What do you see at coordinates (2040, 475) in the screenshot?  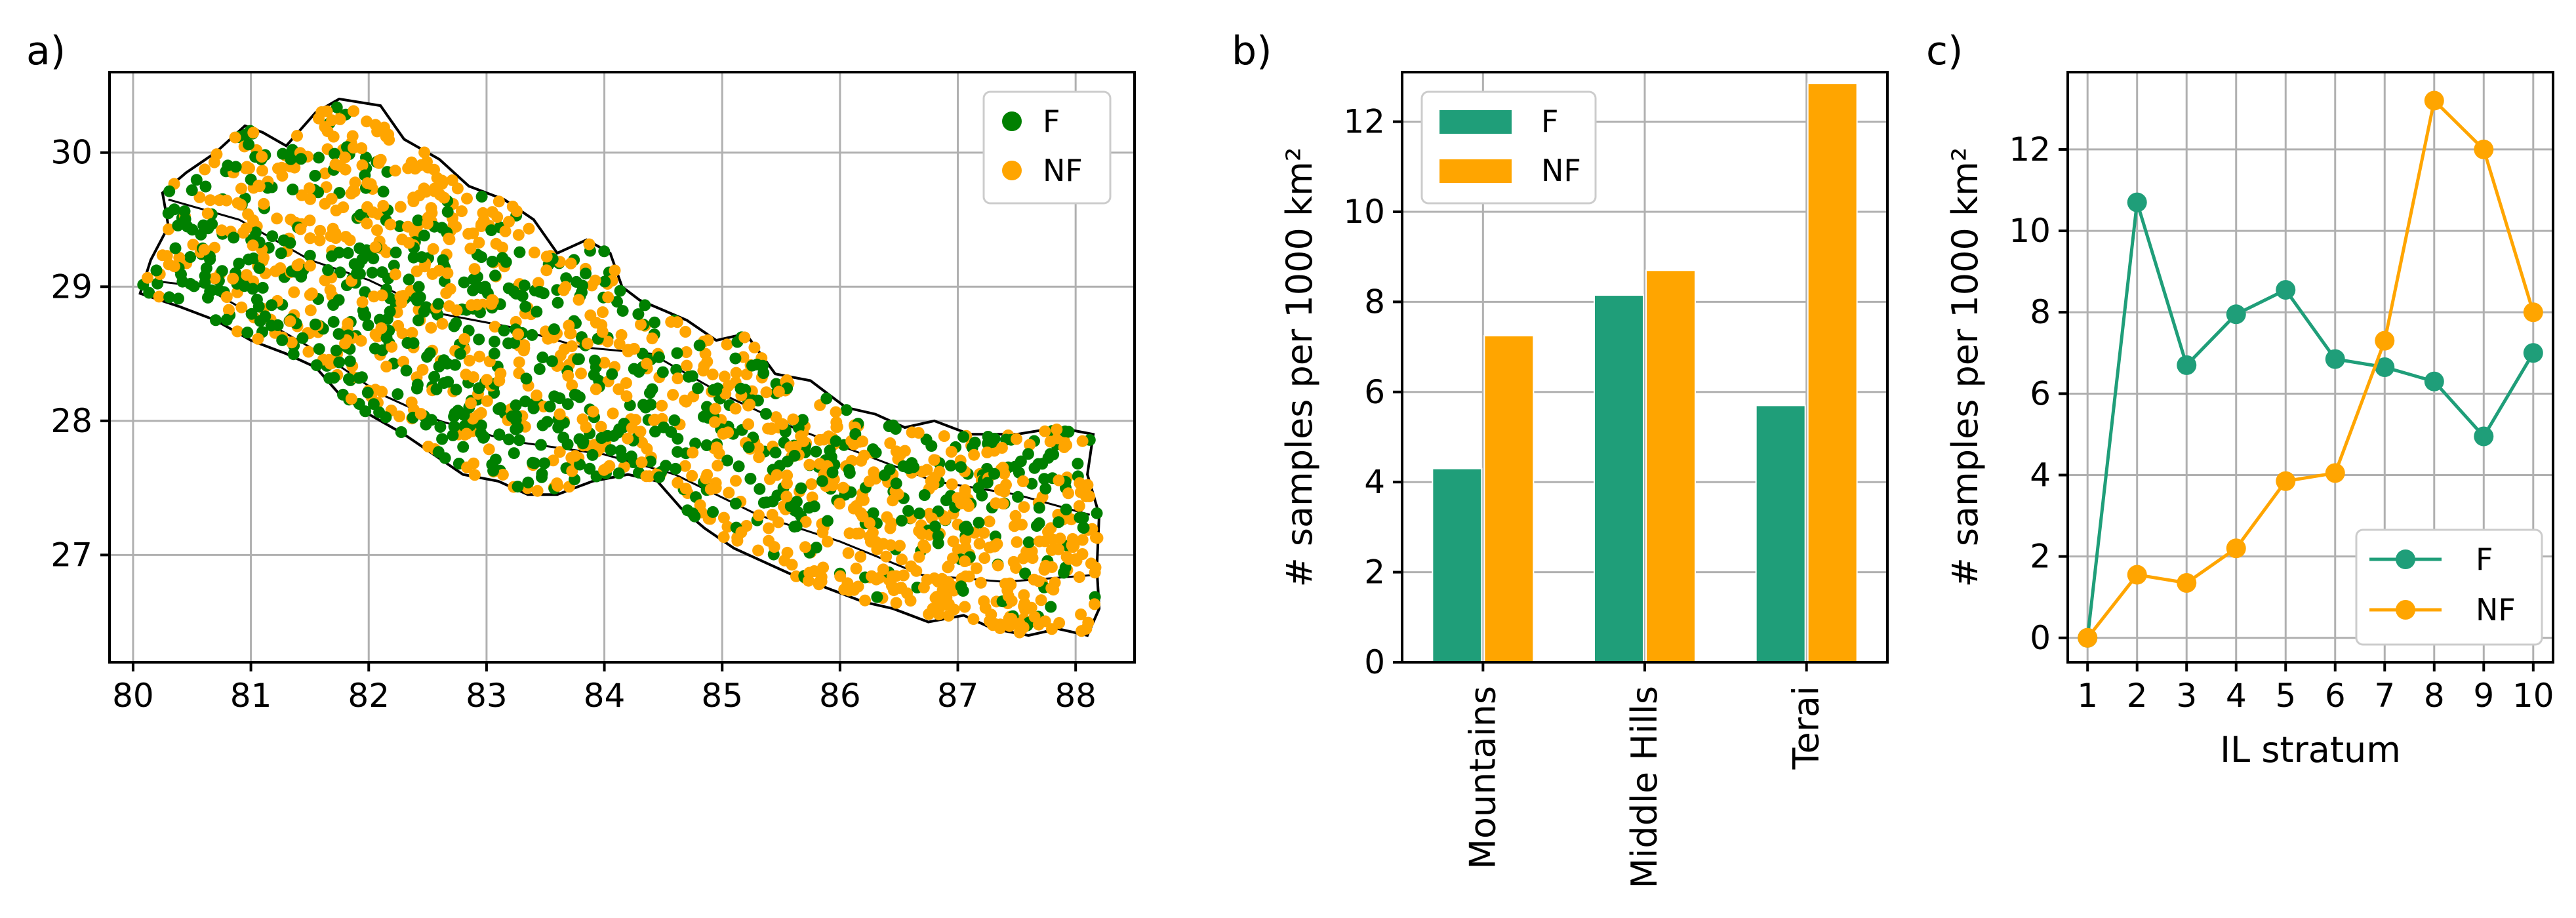 I see `line-y-tick-label: 4` at bounding box center [2040, 475].